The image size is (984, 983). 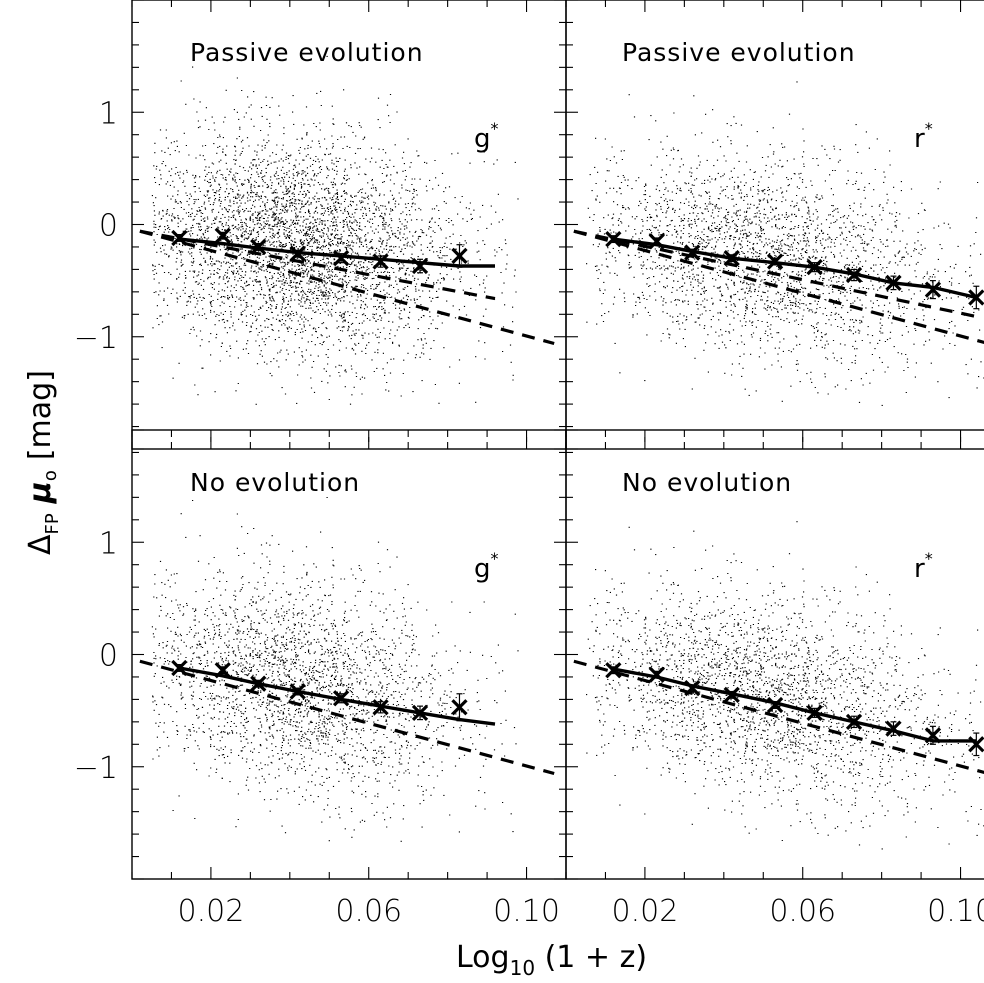 I want to click on x-axis-label: Log10 (1 + z), so click(x=551, y=960).